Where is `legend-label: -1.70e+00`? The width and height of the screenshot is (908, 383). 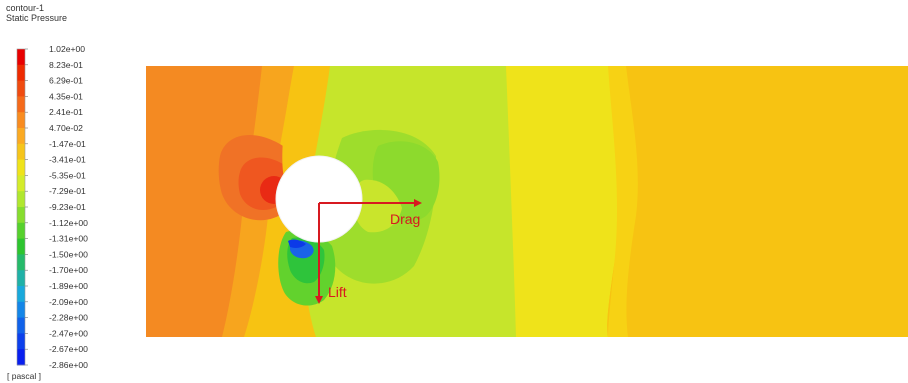 legend-label: -1.70e+00 is located at coordinates (68, 270).